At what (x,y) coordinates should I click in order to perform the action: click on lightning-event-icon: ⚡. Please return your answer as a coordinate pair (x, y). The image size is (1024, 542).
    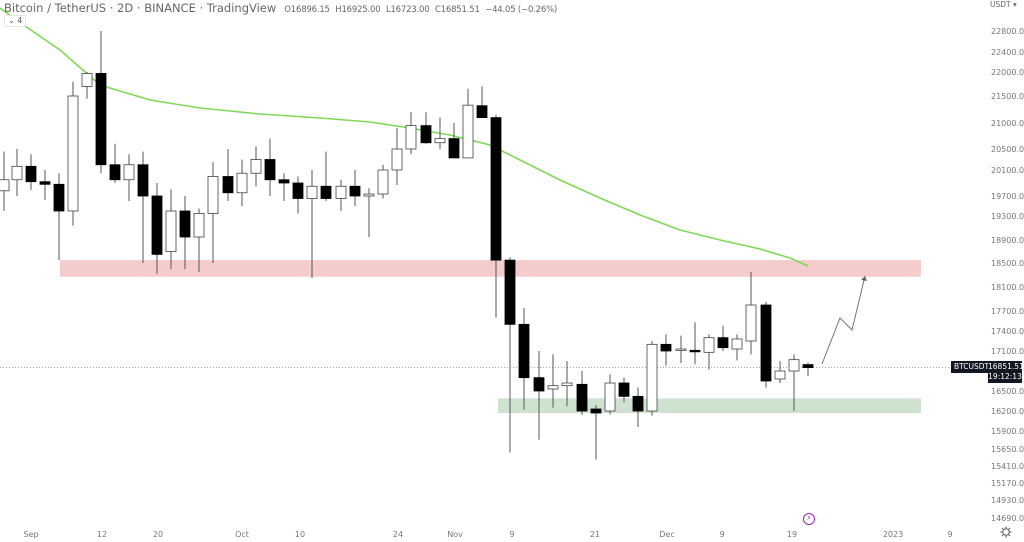
    Looking at the image, I should click on (809, 519).